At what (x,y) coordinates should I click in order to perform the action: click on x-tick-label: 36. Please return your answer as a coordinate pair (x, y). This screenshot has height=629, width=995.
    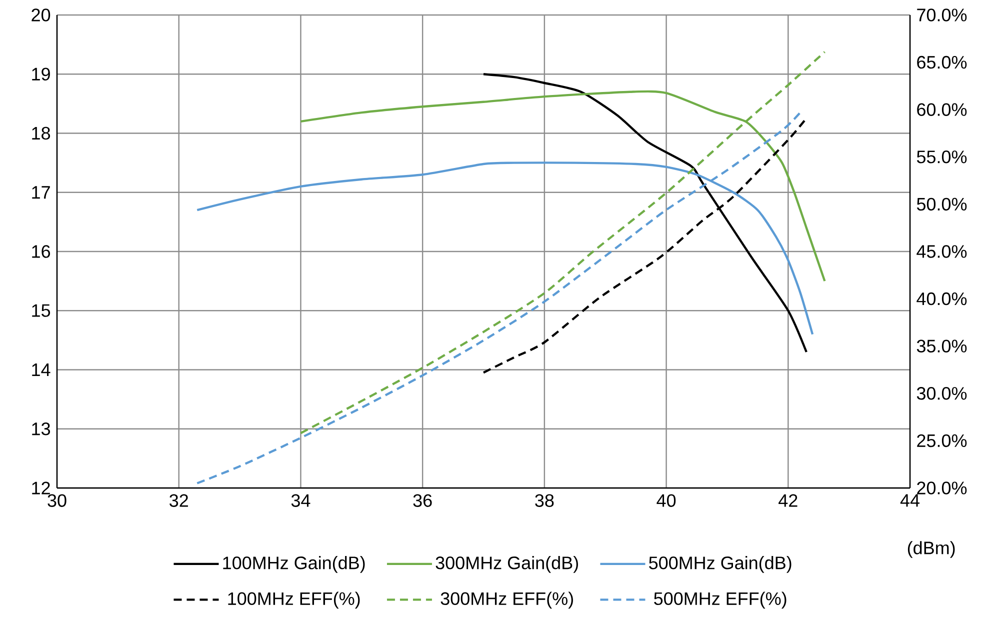
    Looking at the image, I should click on (422, 500).